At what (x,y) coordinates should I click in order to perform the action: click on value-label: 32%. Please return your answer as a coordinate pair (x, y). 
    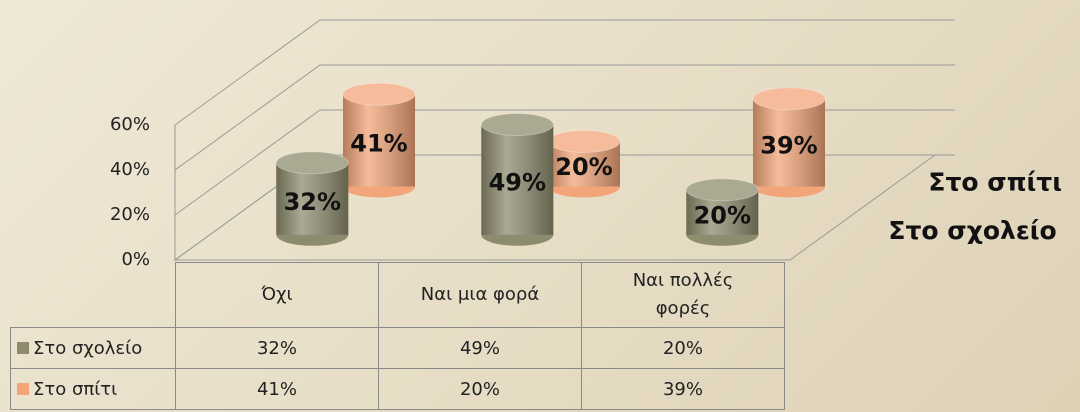
    Looking at the image, I should click on (312, 202).